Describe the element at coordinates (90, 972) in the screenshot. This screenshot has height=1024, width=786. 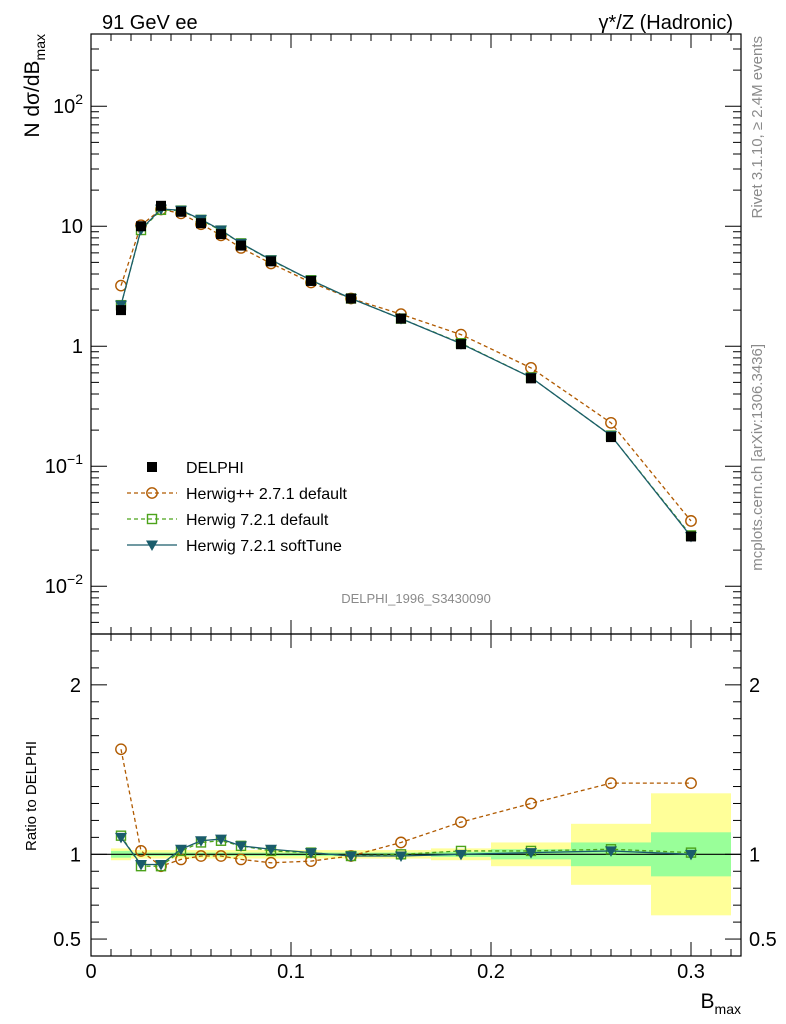
I see `x-tick-label: 0` at that location.